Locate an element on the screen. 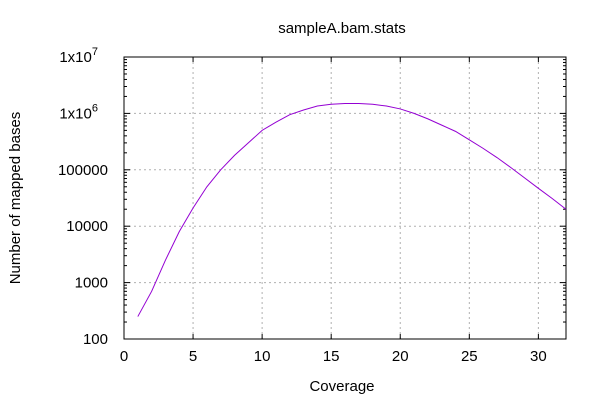 The image size is (600, 400). x-tick-label: 20 is located at coordinates (400, 356).